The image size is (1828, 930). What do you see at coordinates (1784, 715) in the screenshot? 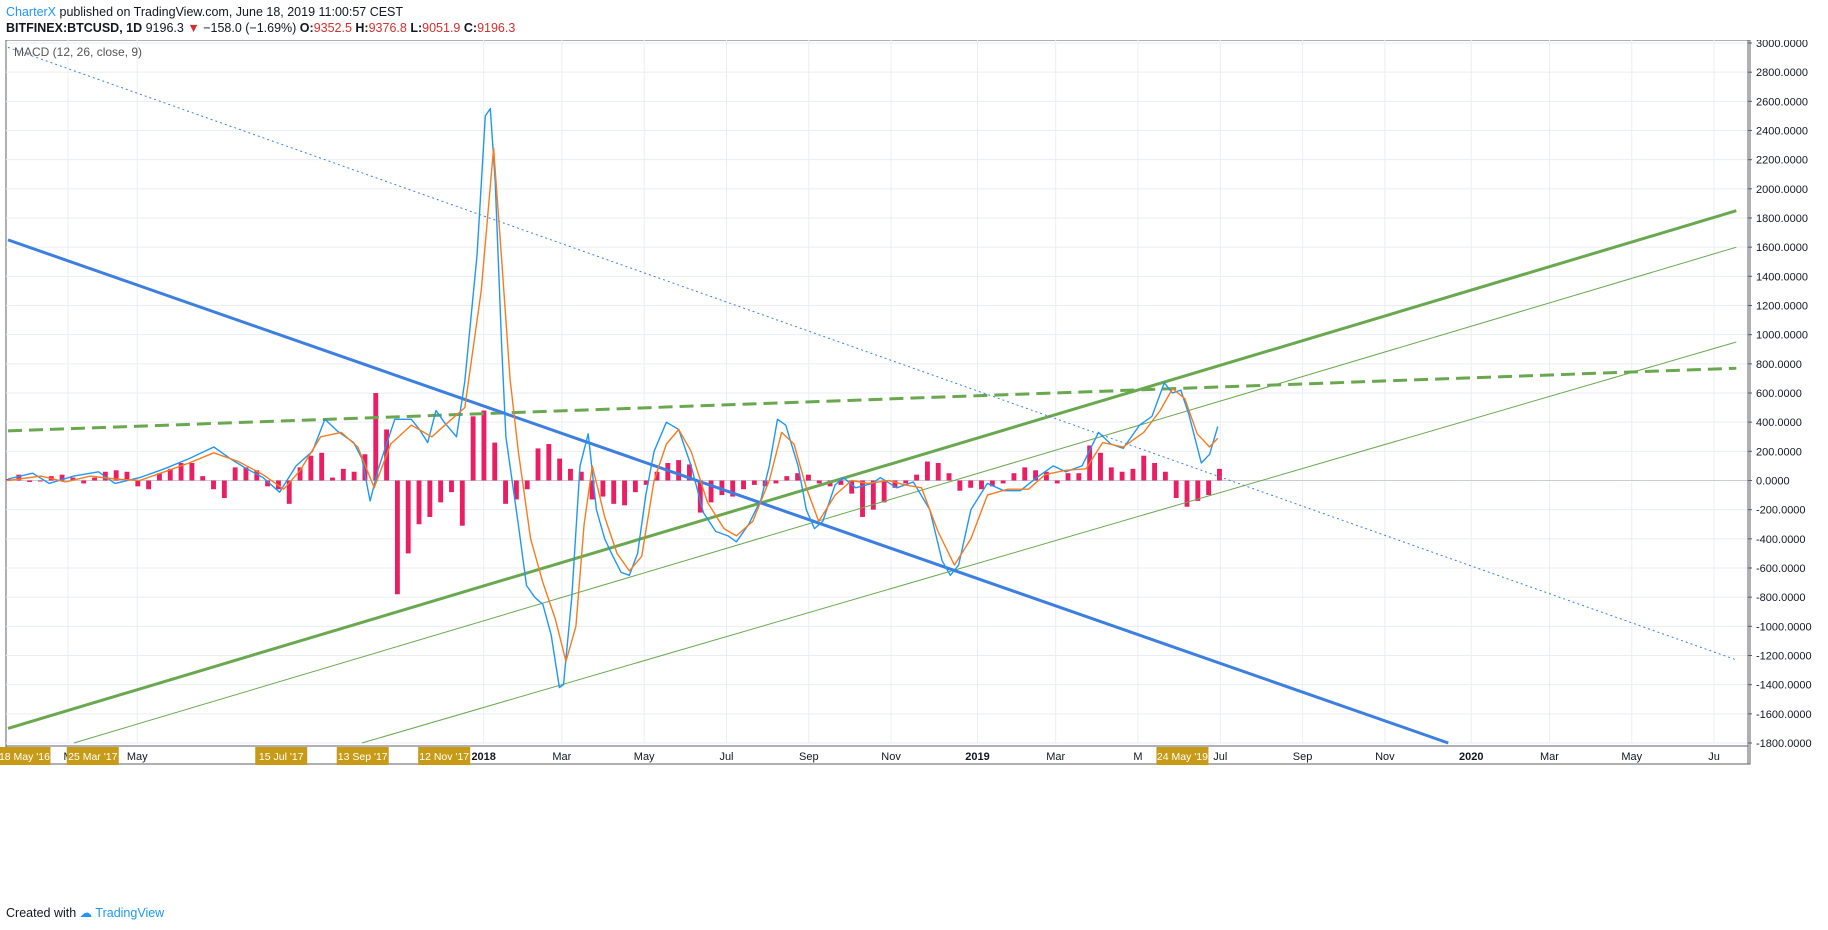
I see `y-tick-label: -1600.0000` at bounding box center [1784, 715].